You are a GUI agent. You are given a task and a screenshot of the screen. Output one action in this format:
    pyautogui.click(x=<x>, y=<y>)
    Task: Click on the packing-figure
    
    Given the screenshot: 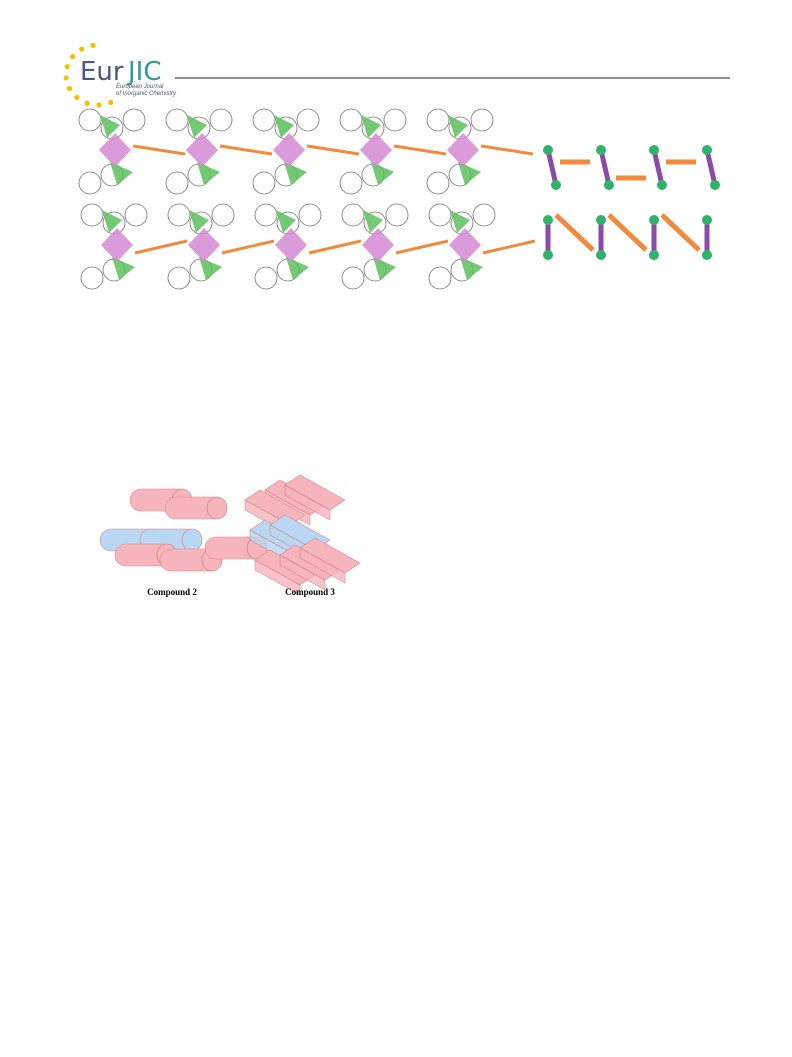 What is the action you would take?
    pyautogui.click(x=230, y=535)
    